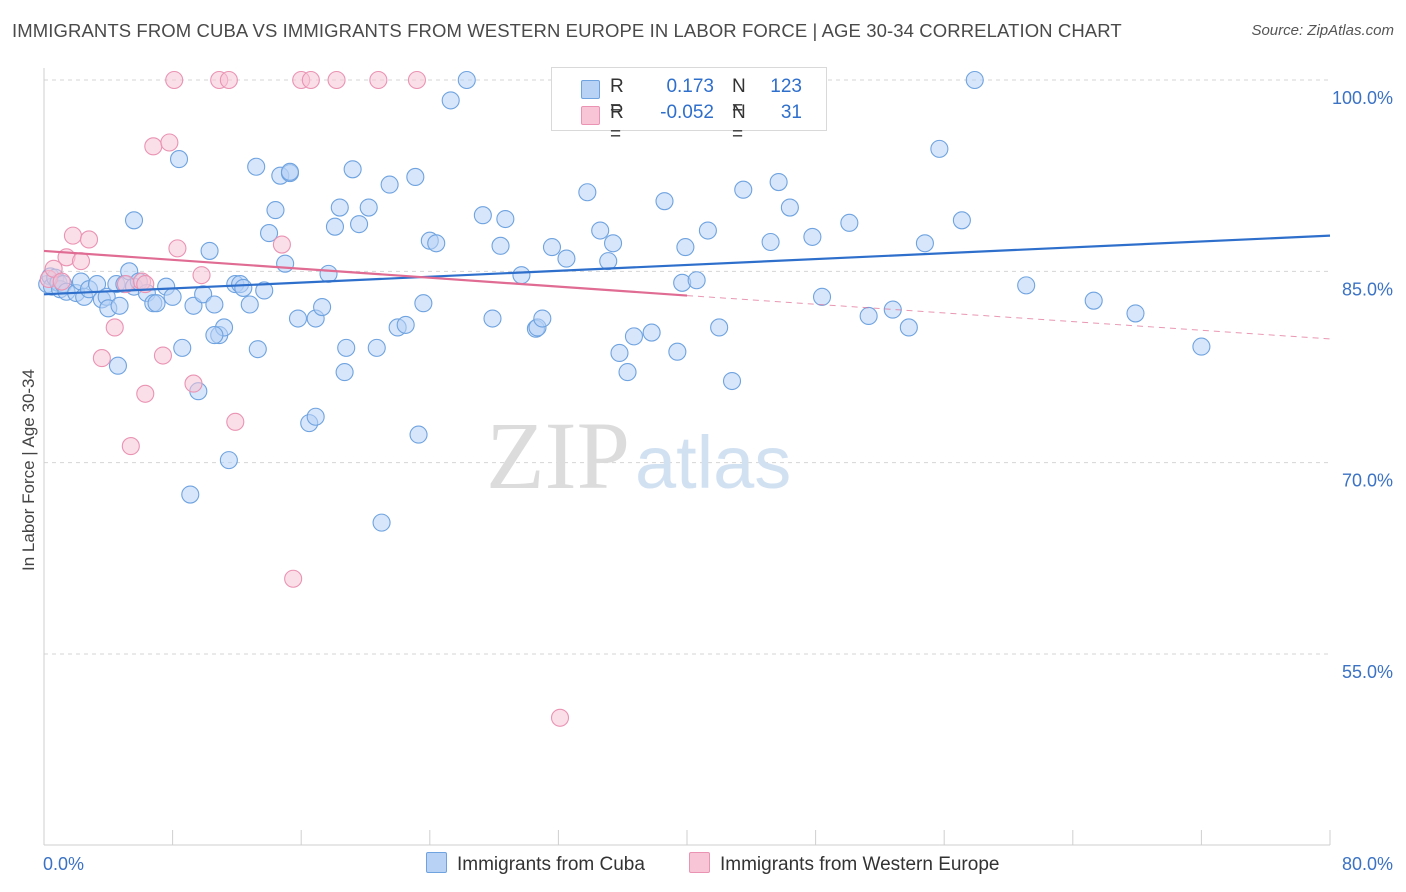 The height and width of the screenshot is (892, 1406). What do you see at coordinates (436, 862) in the screenshot?
I see `series-swatch-cuba` at bounding box center [436, 862].